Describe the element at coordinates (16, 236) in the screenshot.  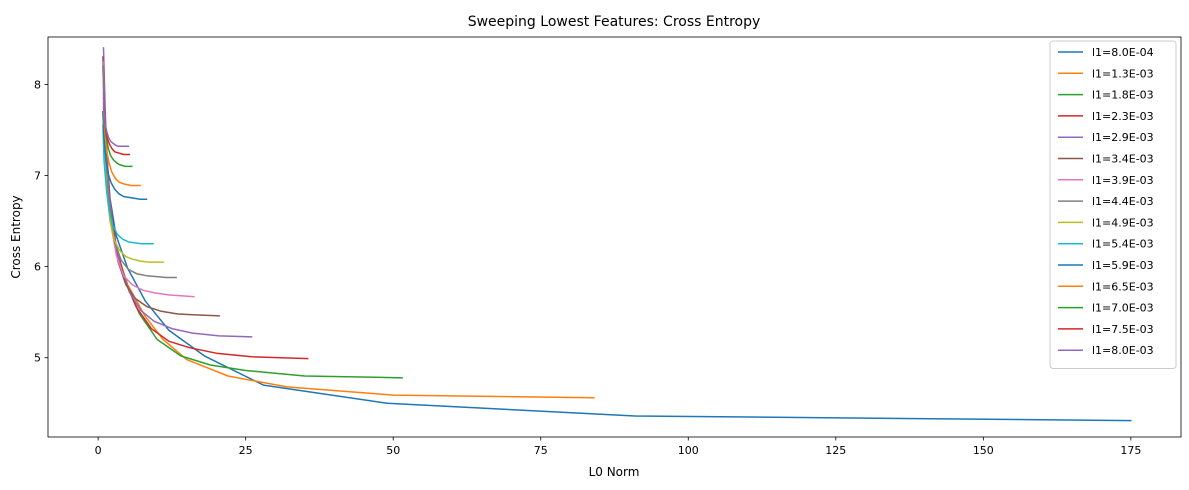
I see `y-axis-label: Cross Entropy` at that location.